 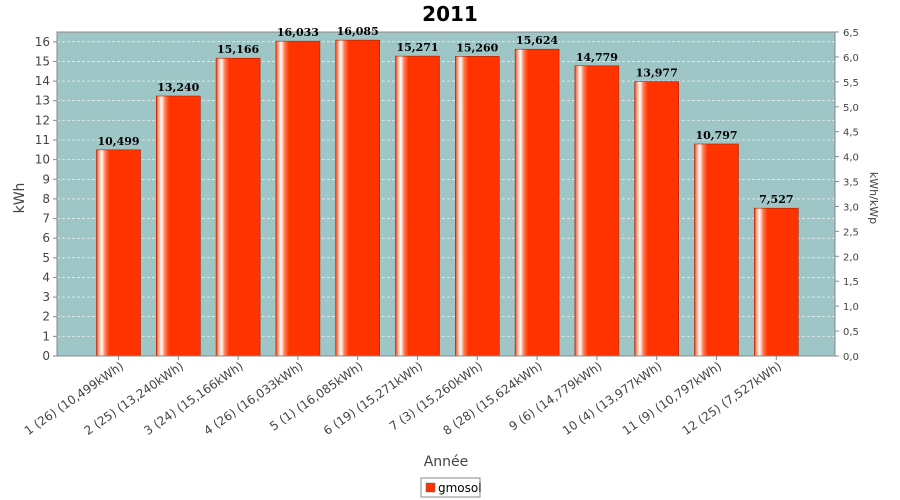 What do you see at coordinates (477, 47) in the screenshot?
I see `data-label: 15,260` at bounding box center [477, 47].